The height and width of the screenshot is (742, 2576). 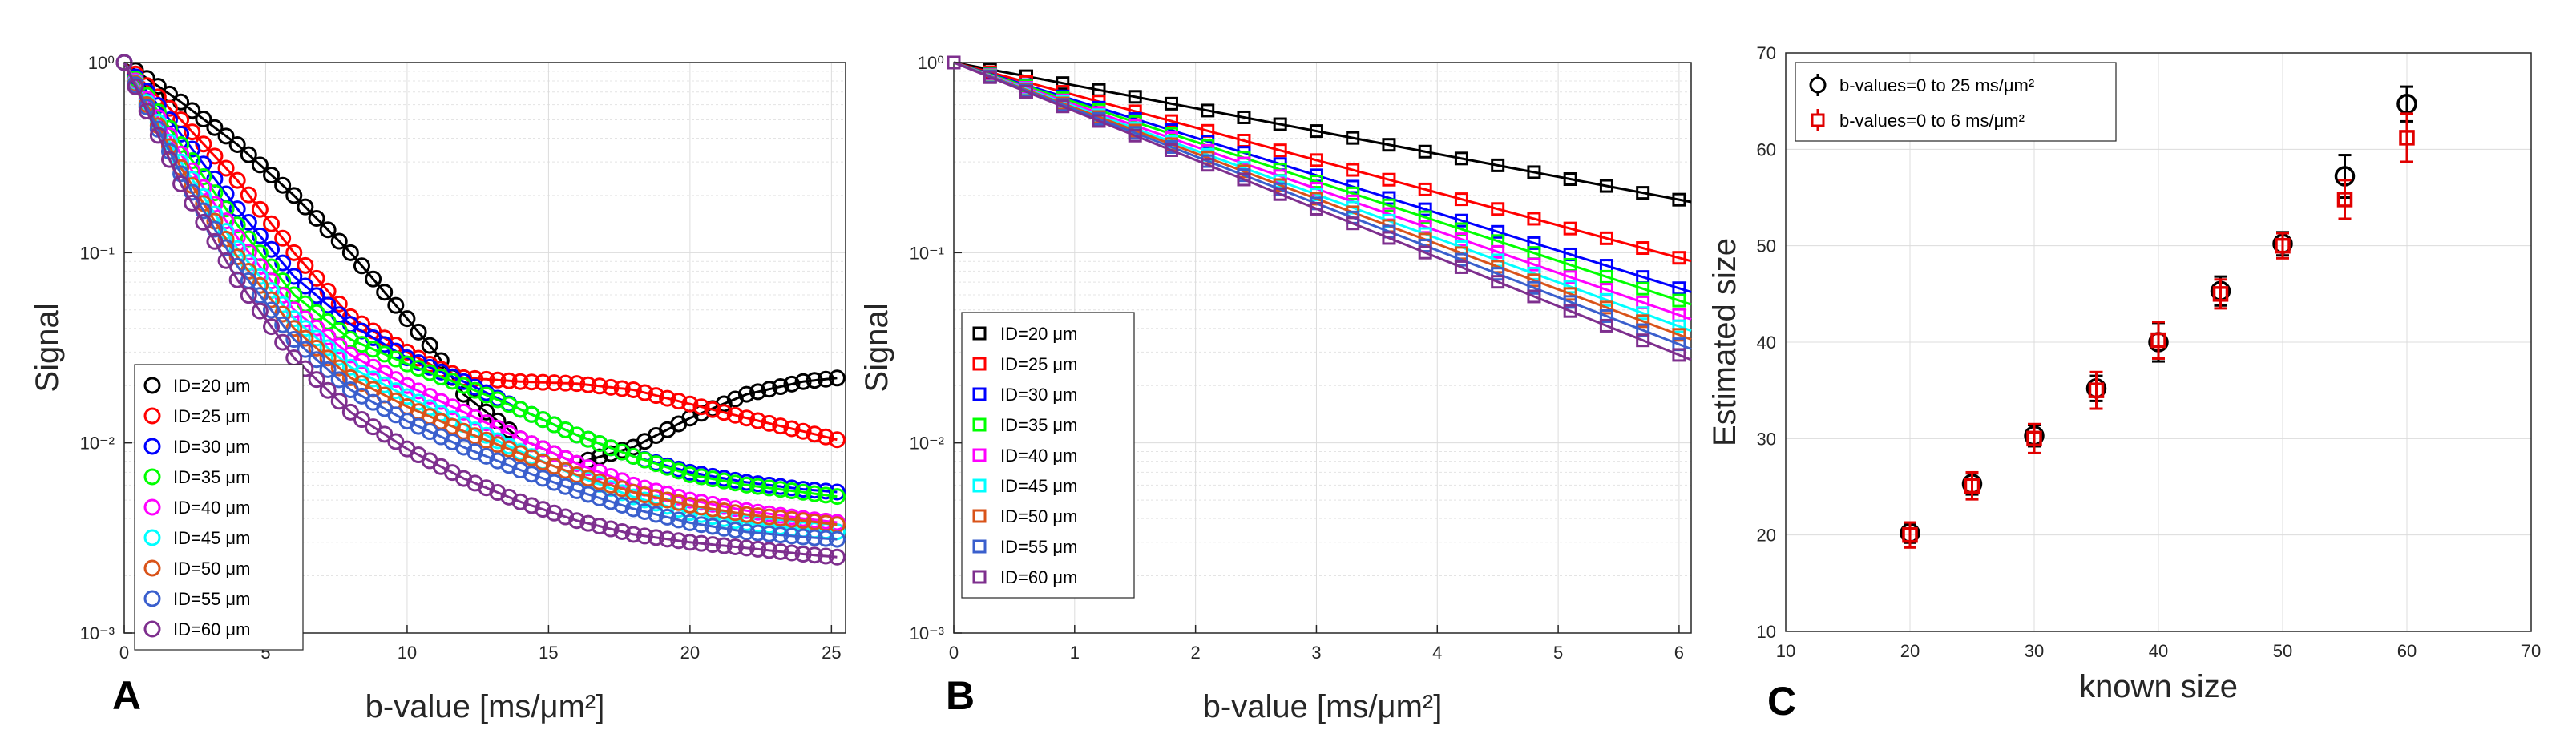 I want to click on legend-label: b-values=0 to 6 ms/μm², so click(x=1932, y=121).